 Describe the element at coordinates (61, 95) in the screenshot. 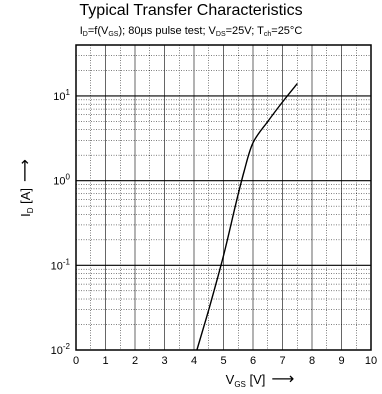

I see `y-tick-label: 10¹` at that location.